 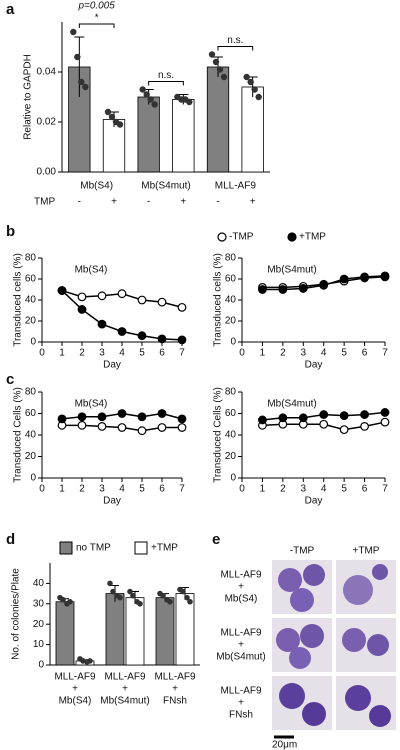 I want to click on chart-title: Mb(S4), so click(x=91, y=404).